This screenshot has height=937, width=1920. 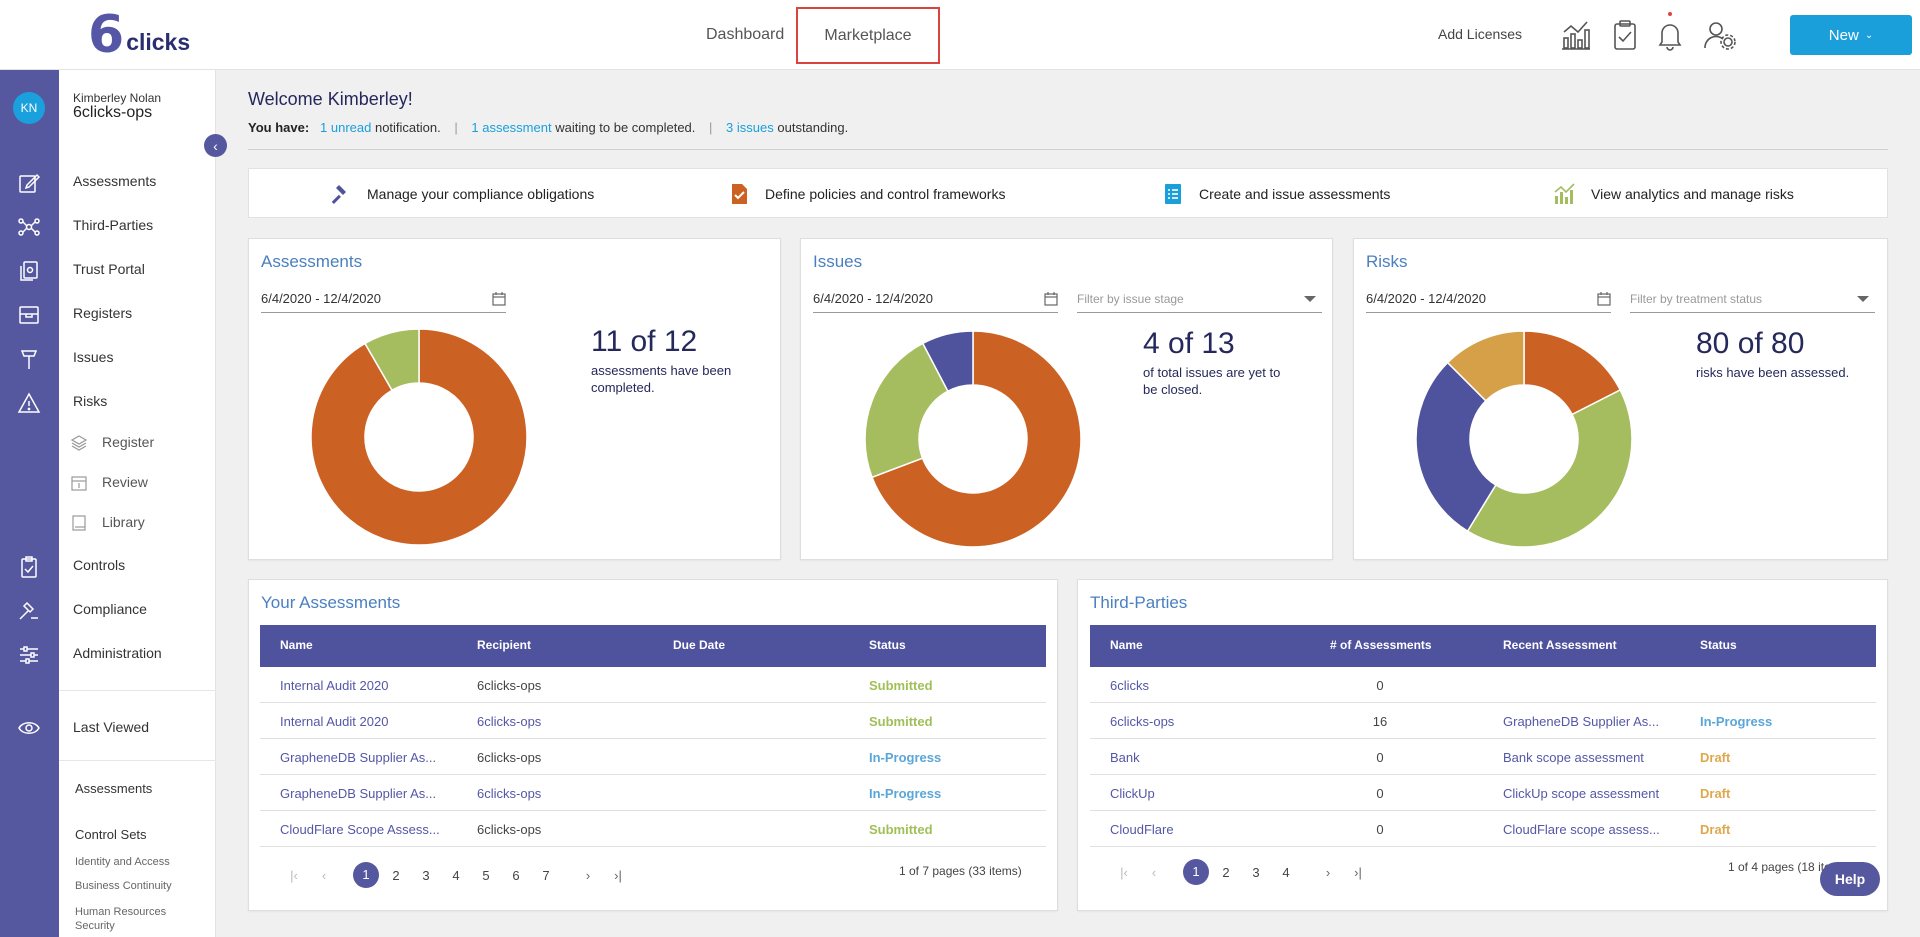 What do you see at coordinates (1560, 645) in the screenshot?
I see `column-header: Recent Assessment` at bounding box center [1560, 645].